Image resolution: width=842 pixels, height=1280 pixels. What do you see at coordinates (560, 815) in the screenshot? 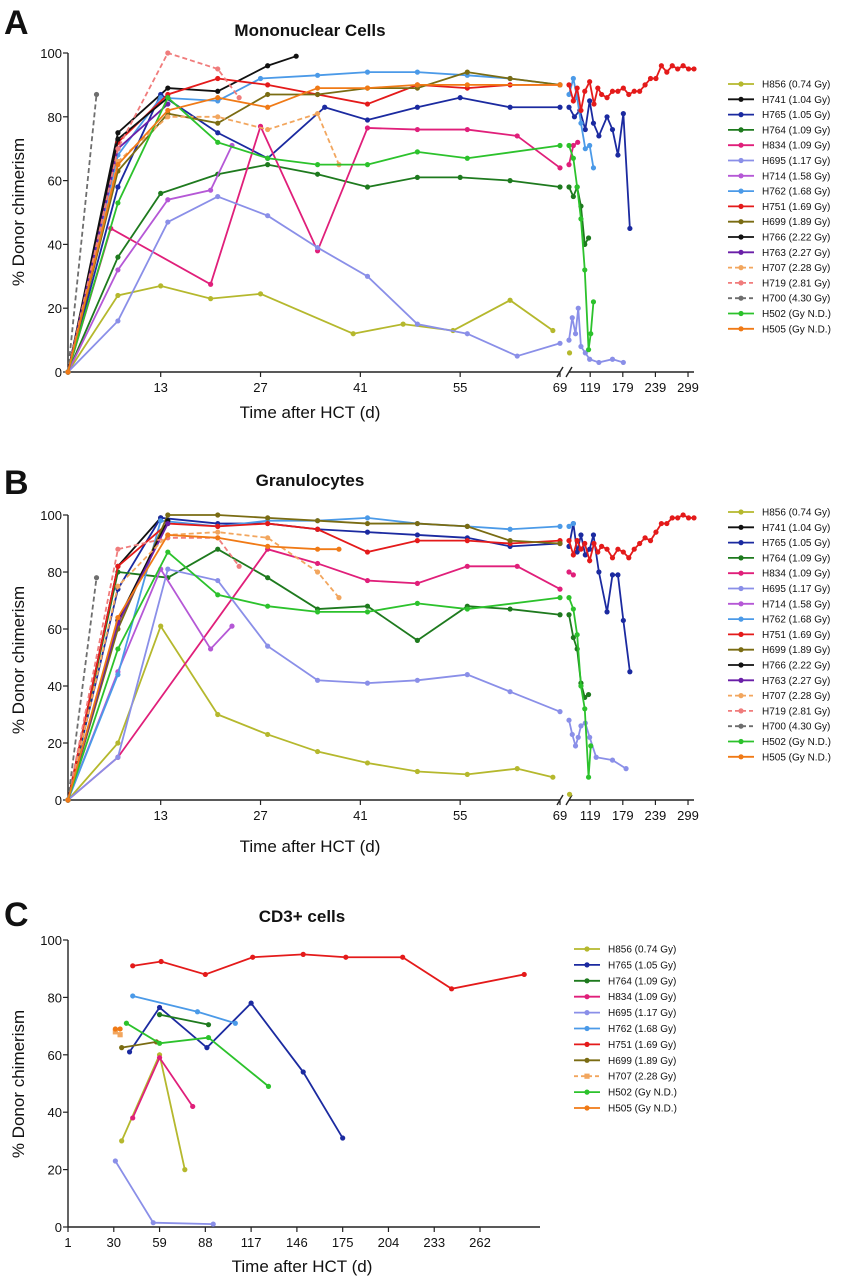
I see `x-tick-label: 69` at bounding box center [560, 815].